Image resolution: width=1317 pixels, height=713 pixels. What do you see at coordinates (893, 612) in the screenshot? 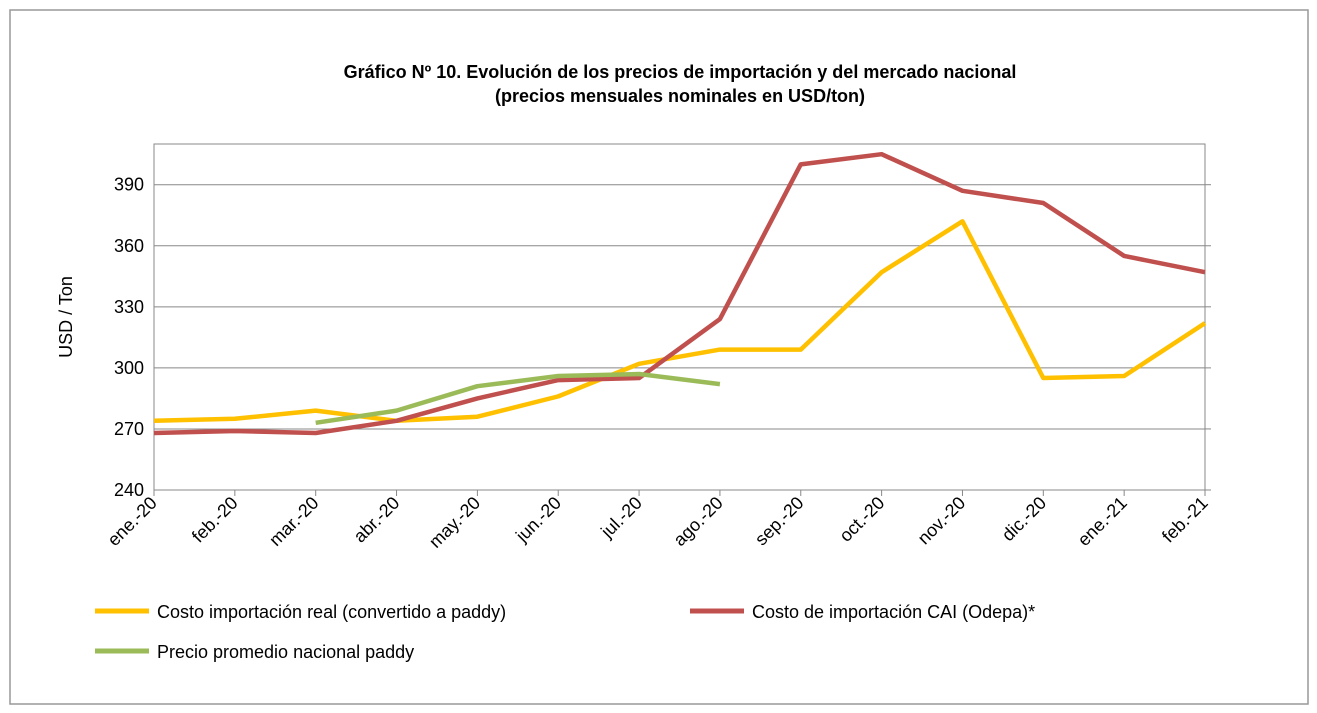
I see `legend-label: Costo de importación CAI (Odepa)*` at bounding box center [893, 612].